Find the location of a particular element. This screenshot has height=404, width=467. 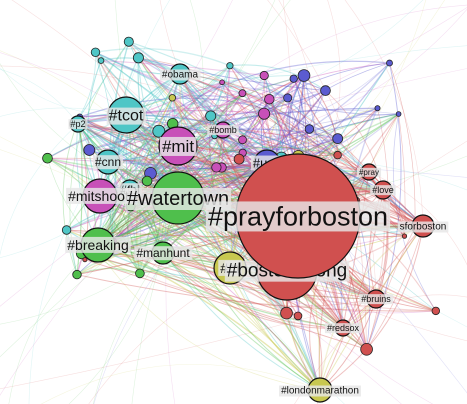

node-label: #prayforboston is located at coordinates (298, 216).